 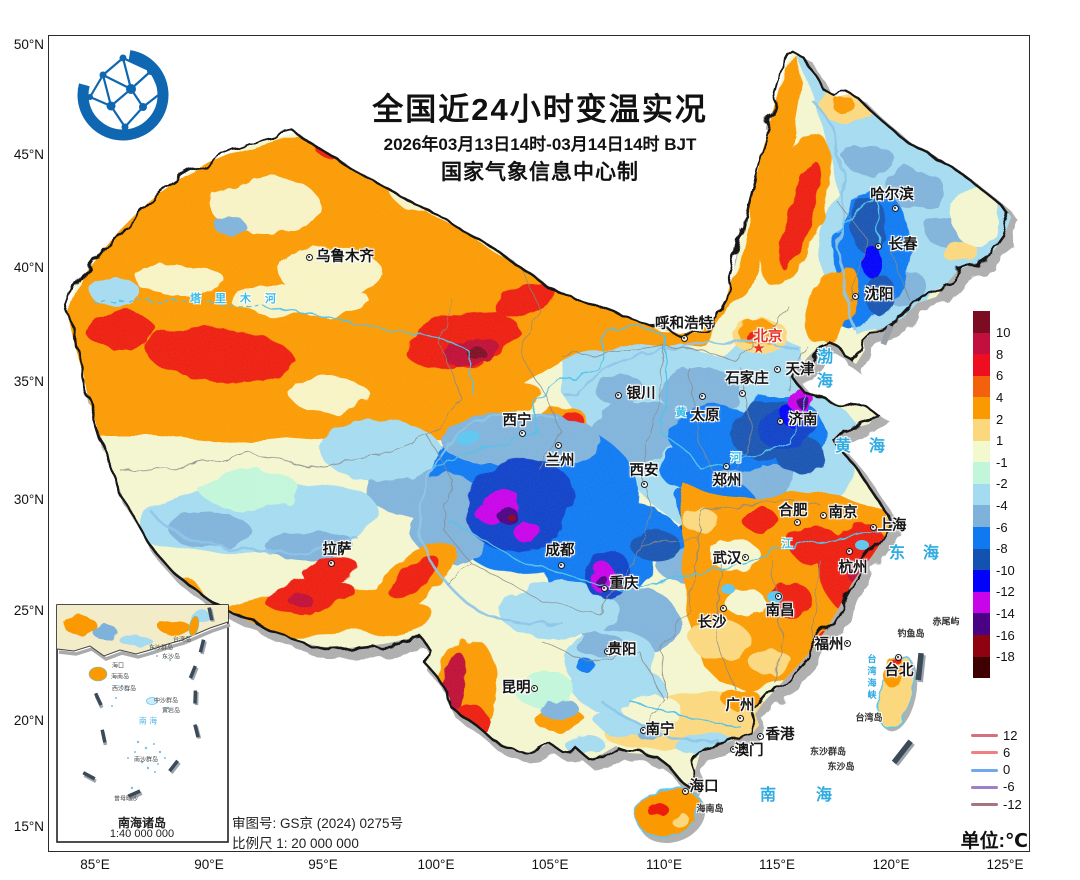 What do you see at coordinates (869, 446) in the screenshot?
I see `sea-or-feature-label: 黄海` at bounding box center [869, 446].